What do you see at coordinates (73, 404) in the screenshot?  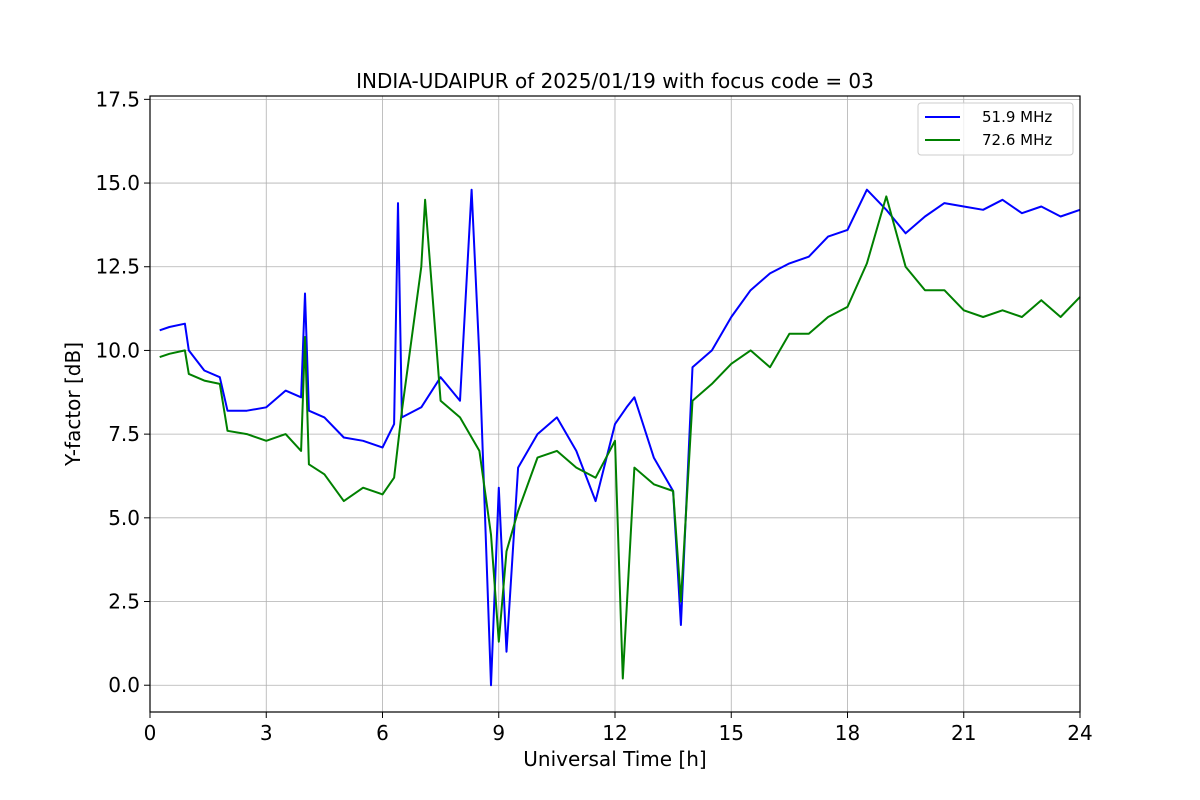 I see `y-axis-label: Y-factor [dB]` at bounding box center [73, 404].